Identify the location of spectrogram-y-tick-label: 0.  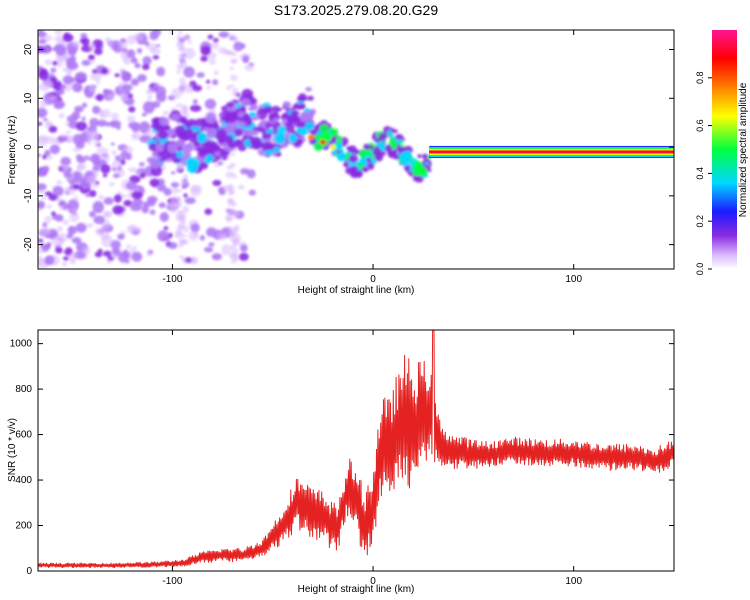
(28, 147).